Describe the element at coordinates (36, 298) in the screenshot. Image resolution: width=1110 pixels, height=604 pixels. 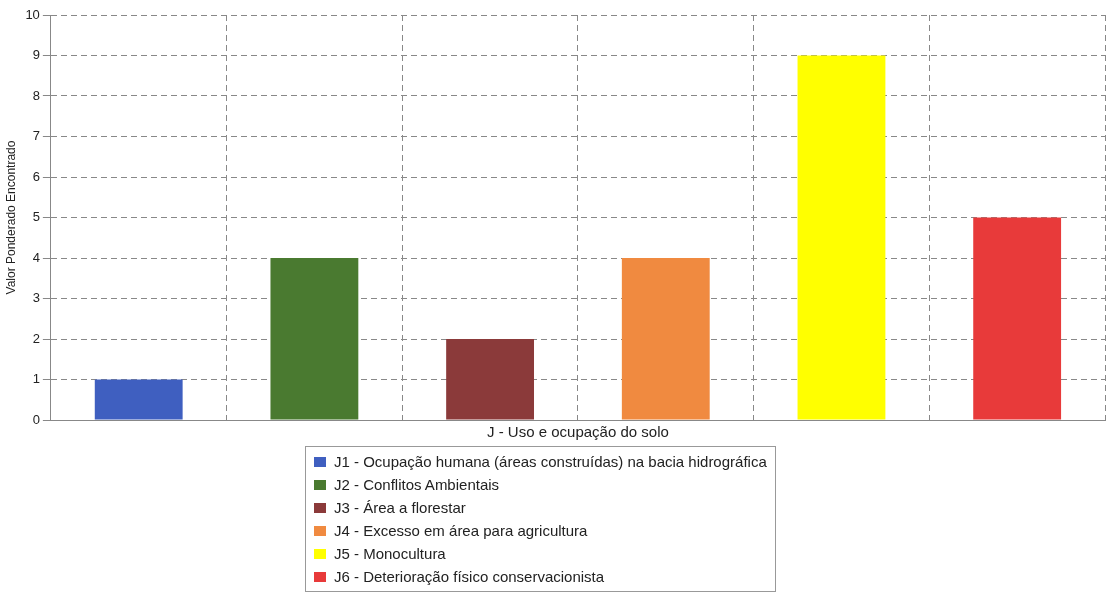
I see `y-tick-label: 3` at that location.